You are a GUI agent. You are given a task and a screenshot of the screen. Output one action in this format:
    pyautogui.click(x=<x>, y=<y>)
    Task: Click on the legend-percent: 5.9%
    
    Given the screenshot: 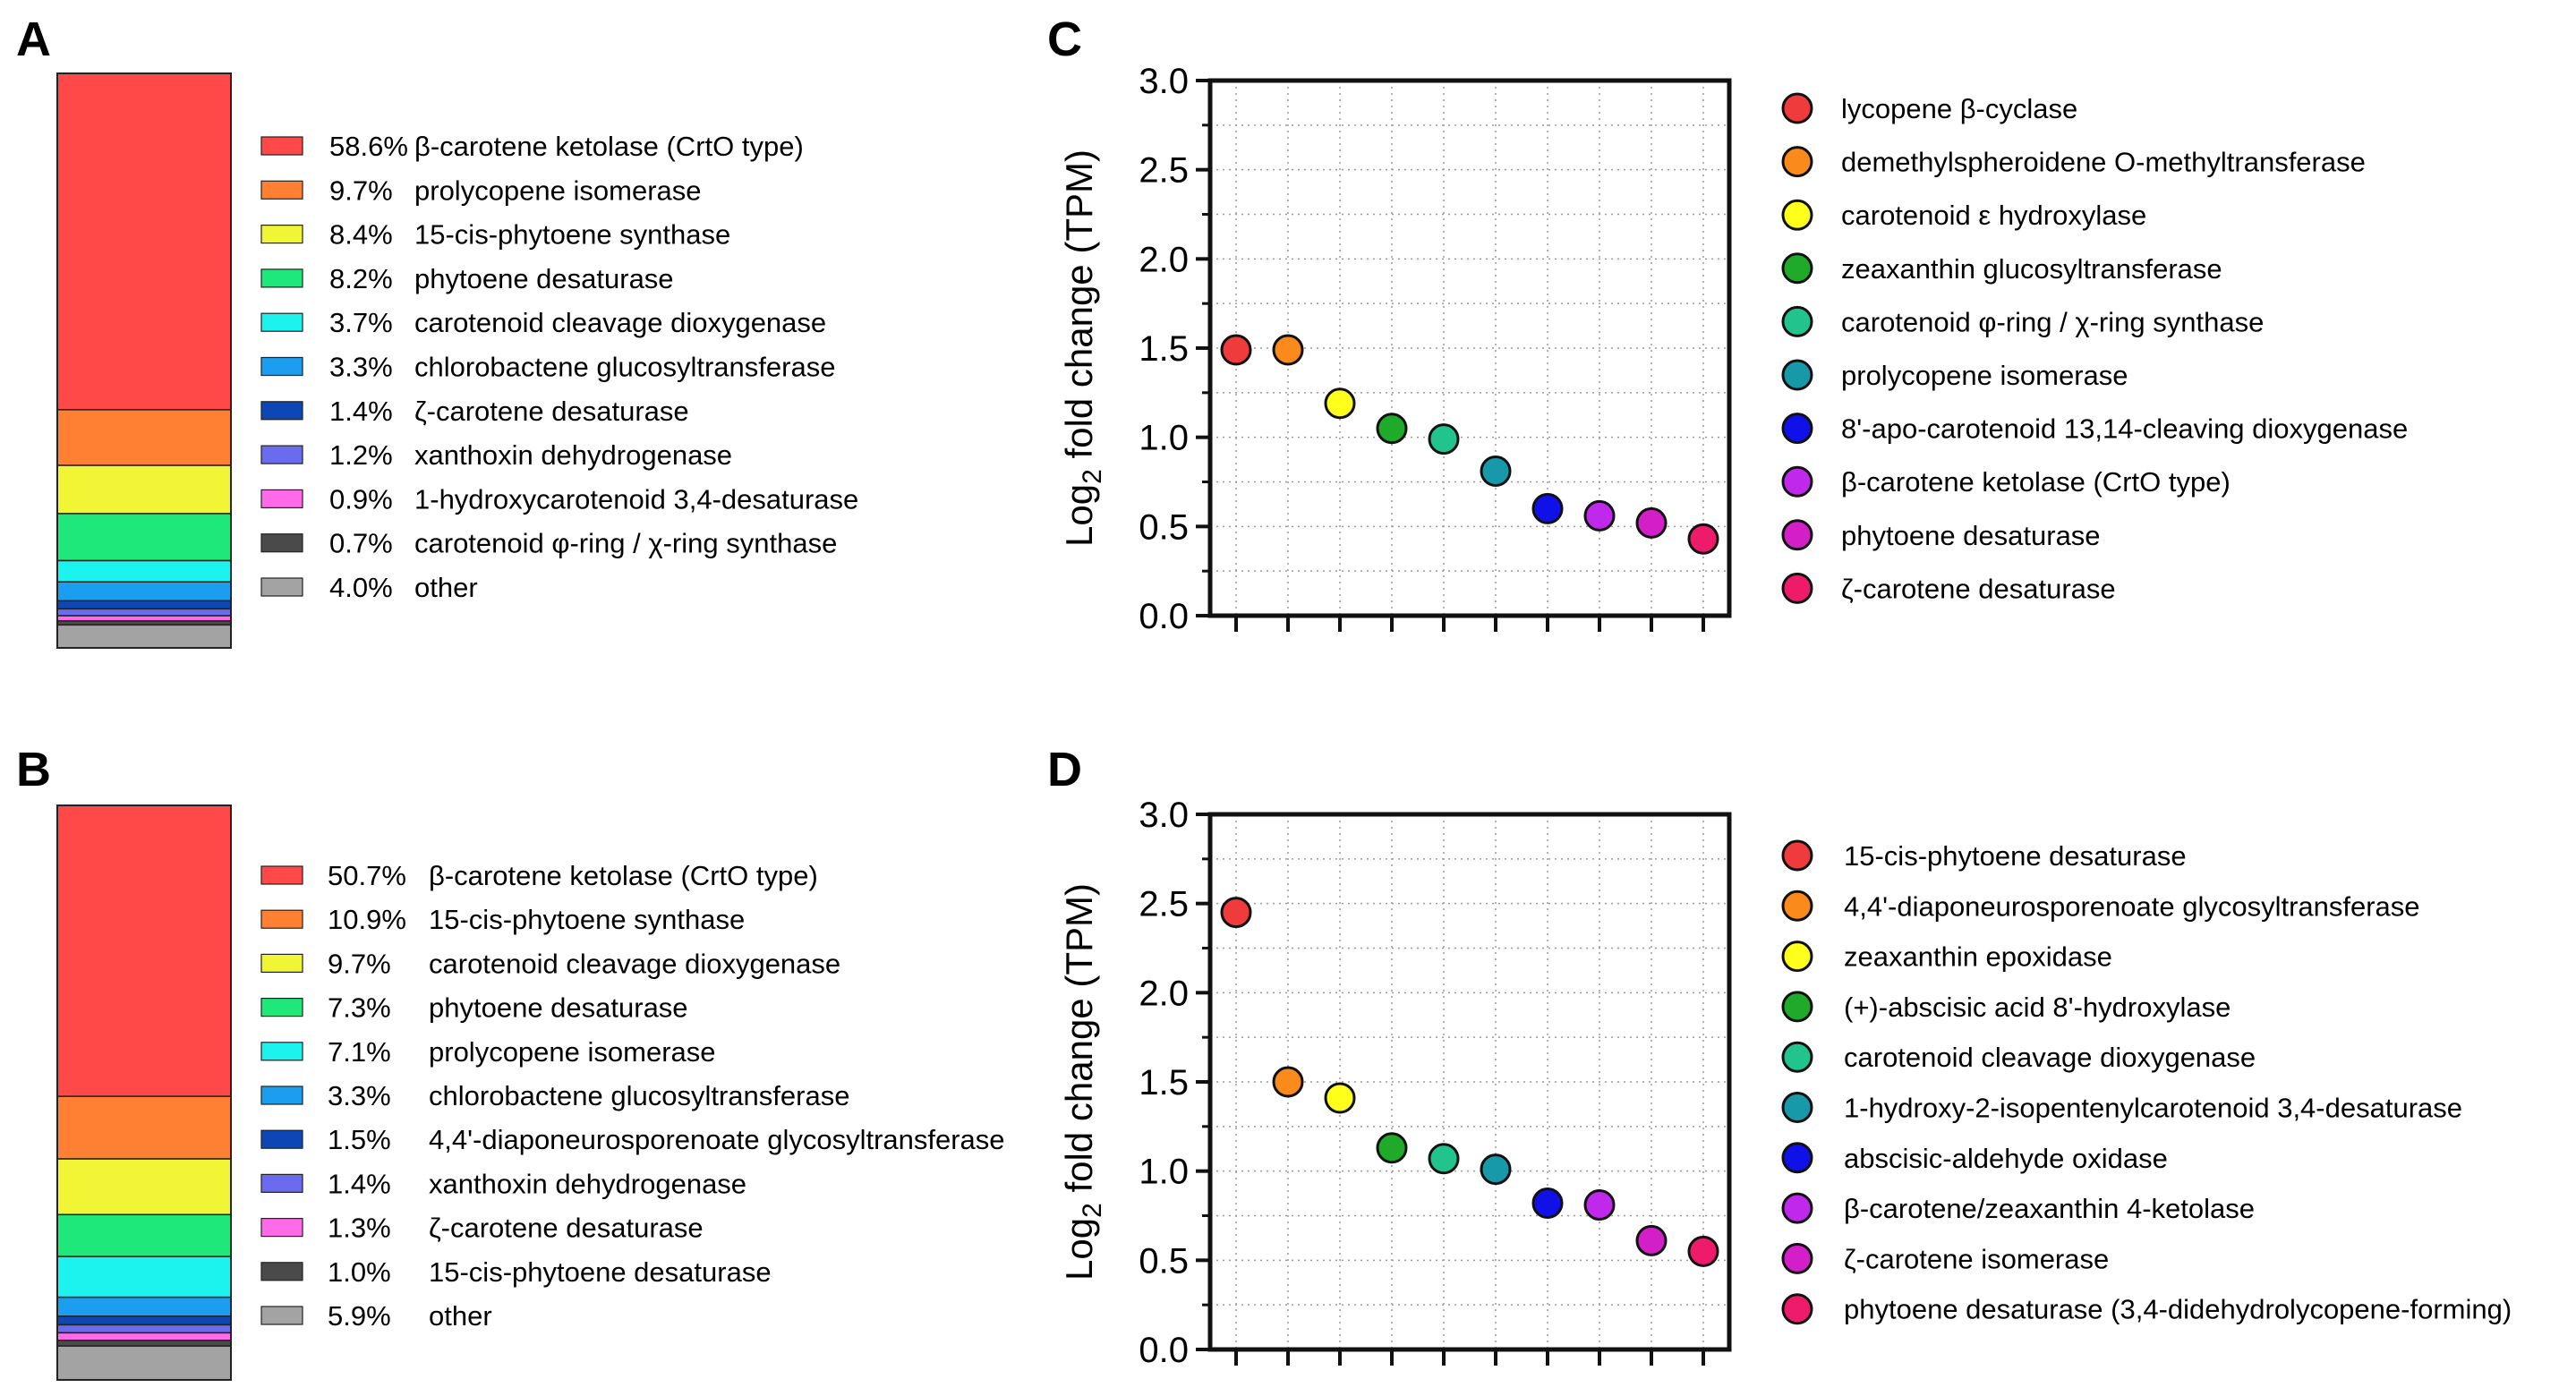 What is the action you would take?
    pyautogui.click(x=359, y=1316)
    